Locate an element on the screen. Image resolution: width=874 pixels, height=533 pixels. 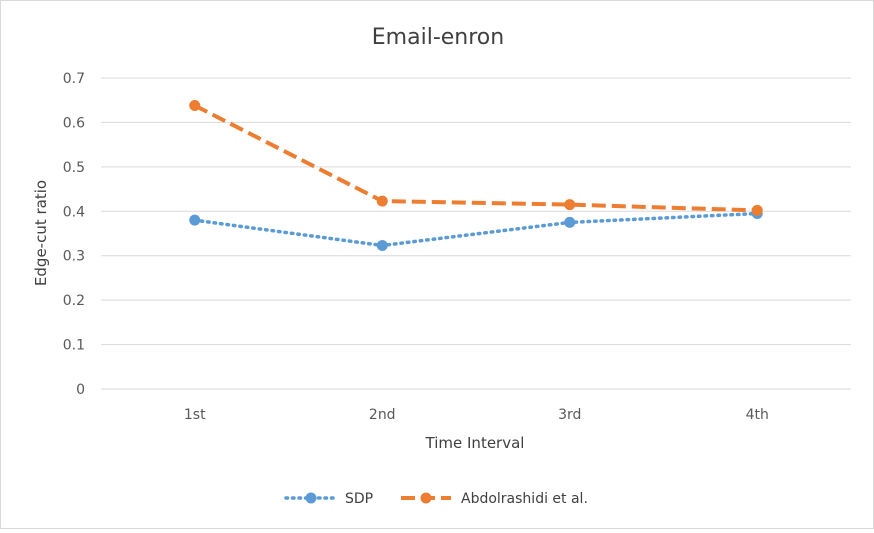
legend-label: SDP is located at coordinates (359, 499).